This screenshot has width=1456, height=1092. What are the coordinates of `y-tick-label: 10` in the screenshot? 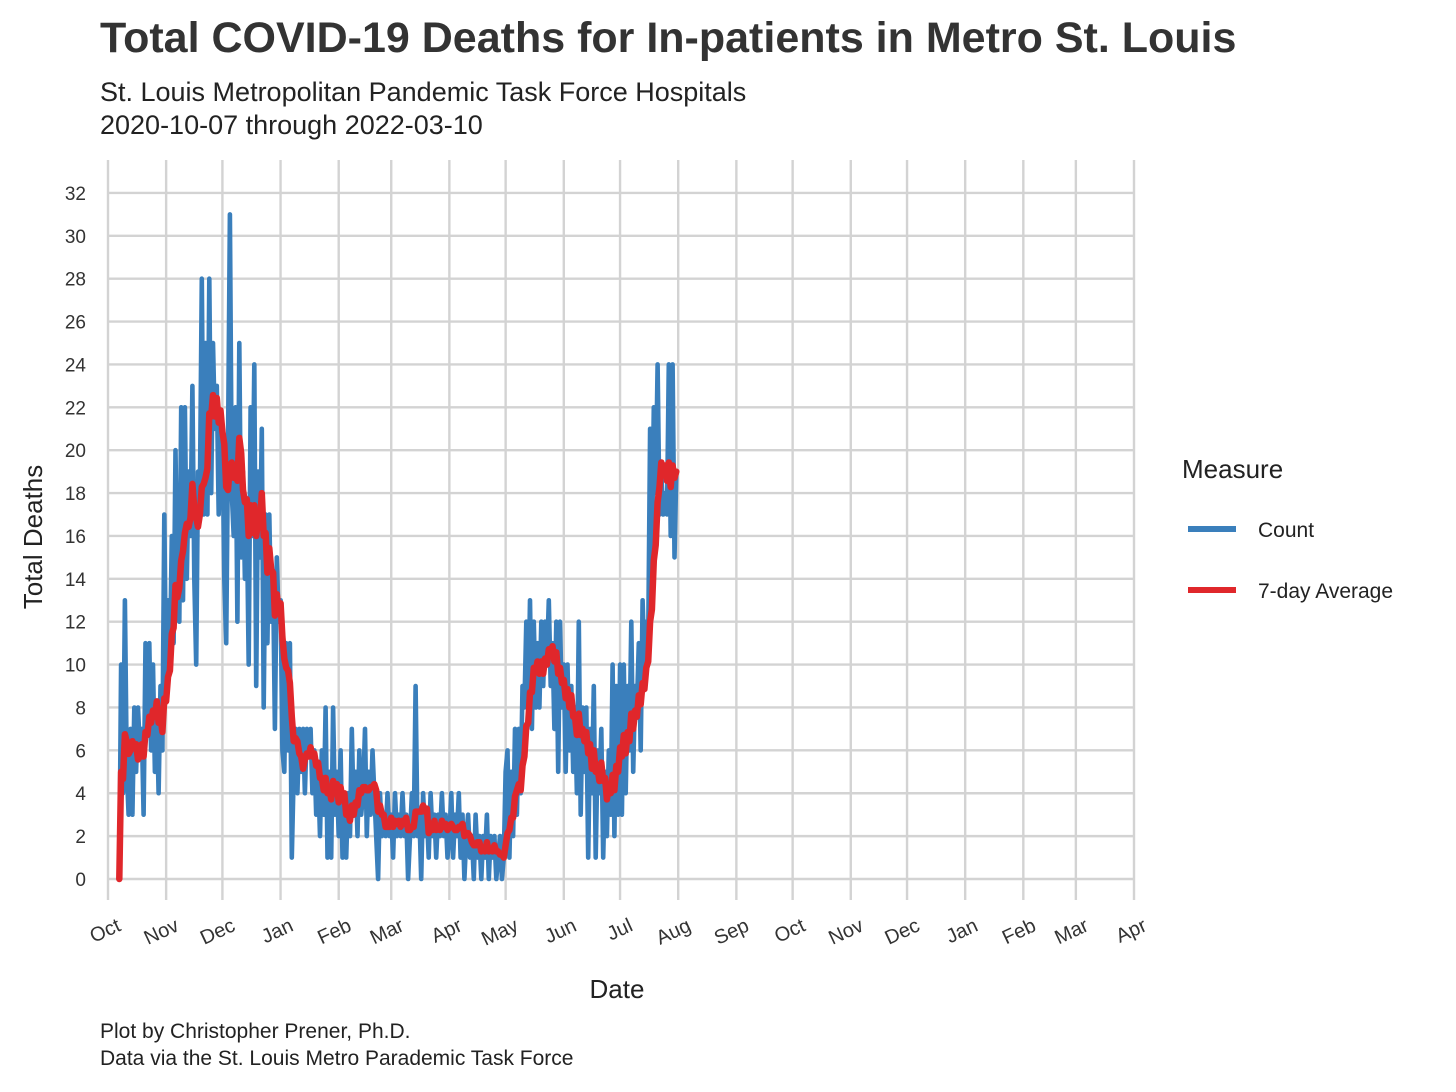 It's located at (75, 666).